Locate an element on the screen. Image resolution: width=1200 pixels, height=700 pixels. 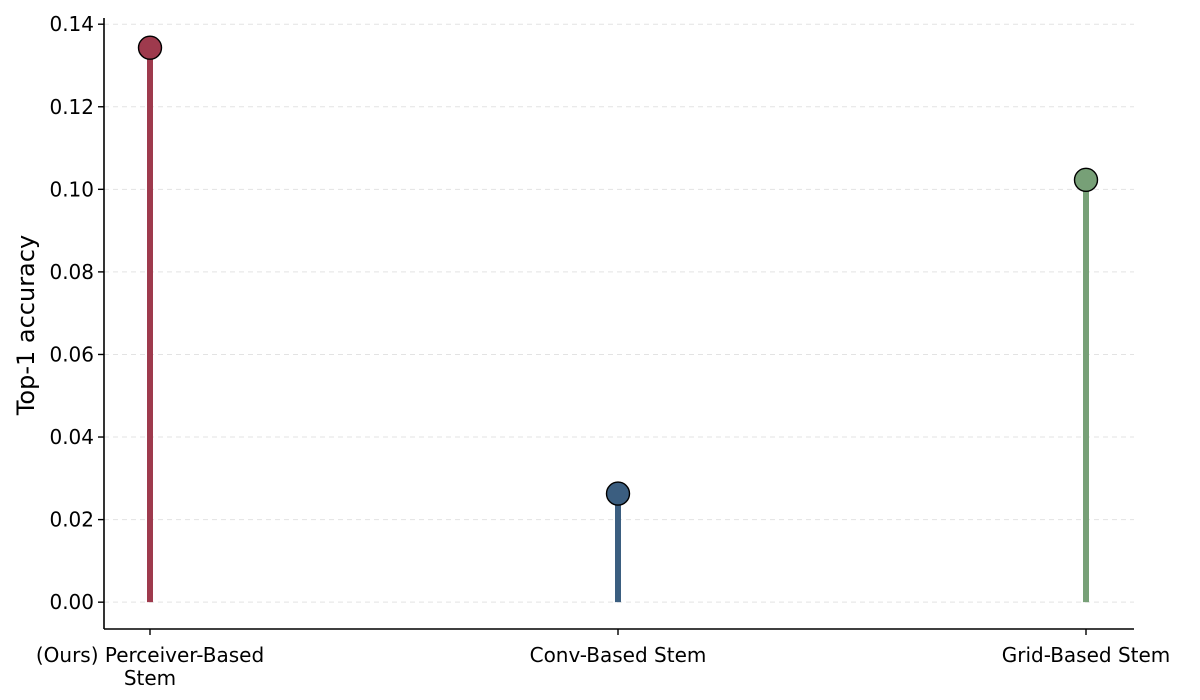
y-tick-label: 0.04 is located at coordinates (71, 437).